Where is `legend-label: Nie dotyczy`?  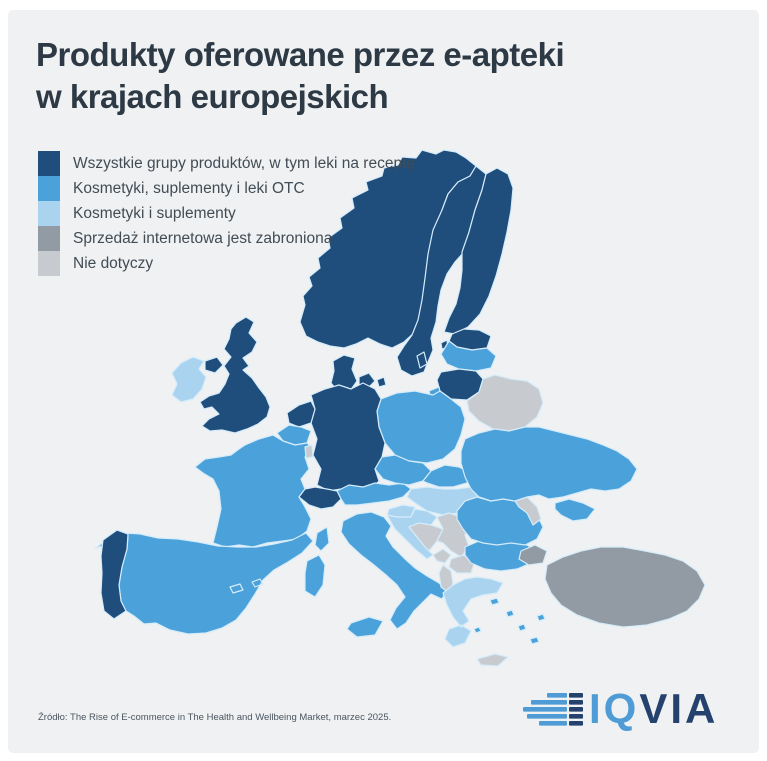
legend-label: Nie dotyczy is located at coordinates (113, 263).